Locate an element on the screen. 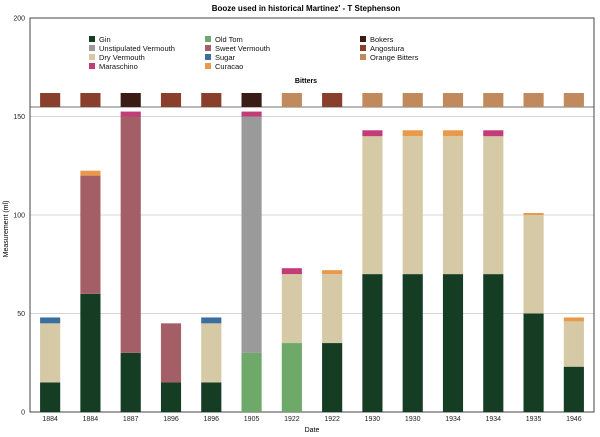 This screenshot has height=437, width=600. legend-label: Dry Vermouth is located at coordinates (122, 57).